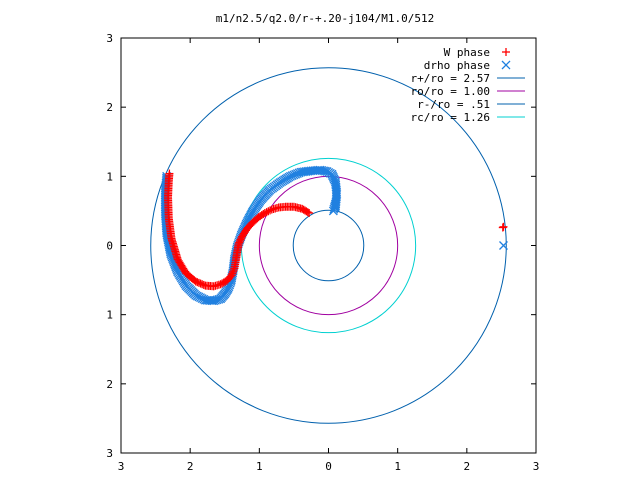 The width and height of the screenshot is (640, 480). I want to click on series-w-phase, so click(336, 230).